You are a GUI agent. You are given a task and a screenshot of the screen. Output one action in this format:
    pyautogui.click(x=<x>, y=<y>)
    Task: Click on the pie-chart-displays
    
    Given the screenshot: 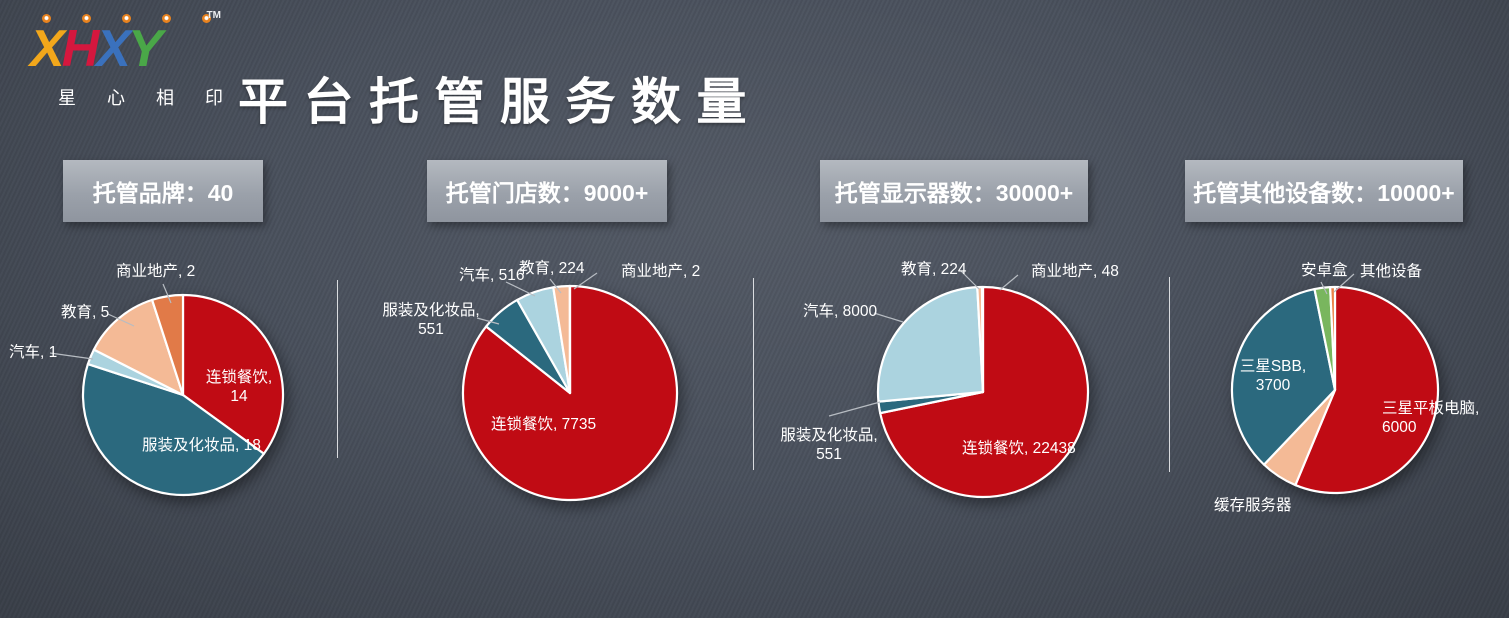 What is the action you would take?
    pyautogui.click(x=983, y=392)
    